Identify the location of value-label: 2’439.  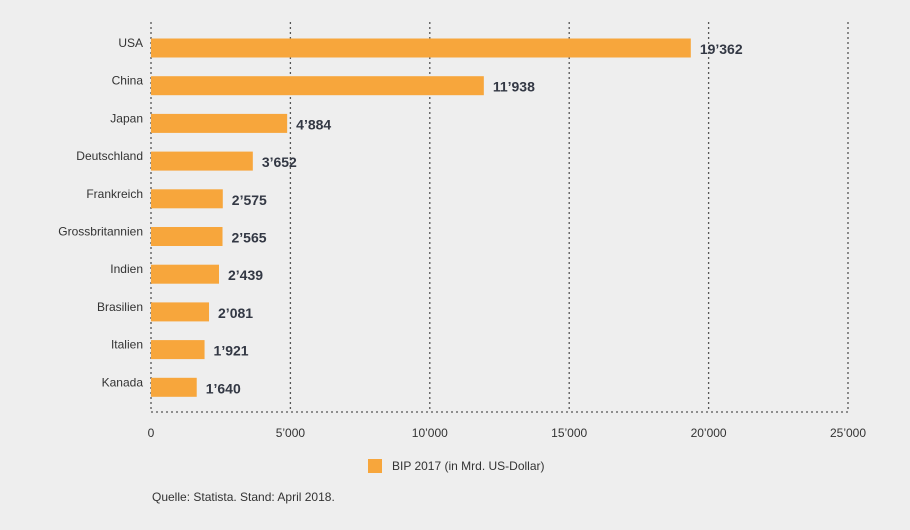
(245, 275).